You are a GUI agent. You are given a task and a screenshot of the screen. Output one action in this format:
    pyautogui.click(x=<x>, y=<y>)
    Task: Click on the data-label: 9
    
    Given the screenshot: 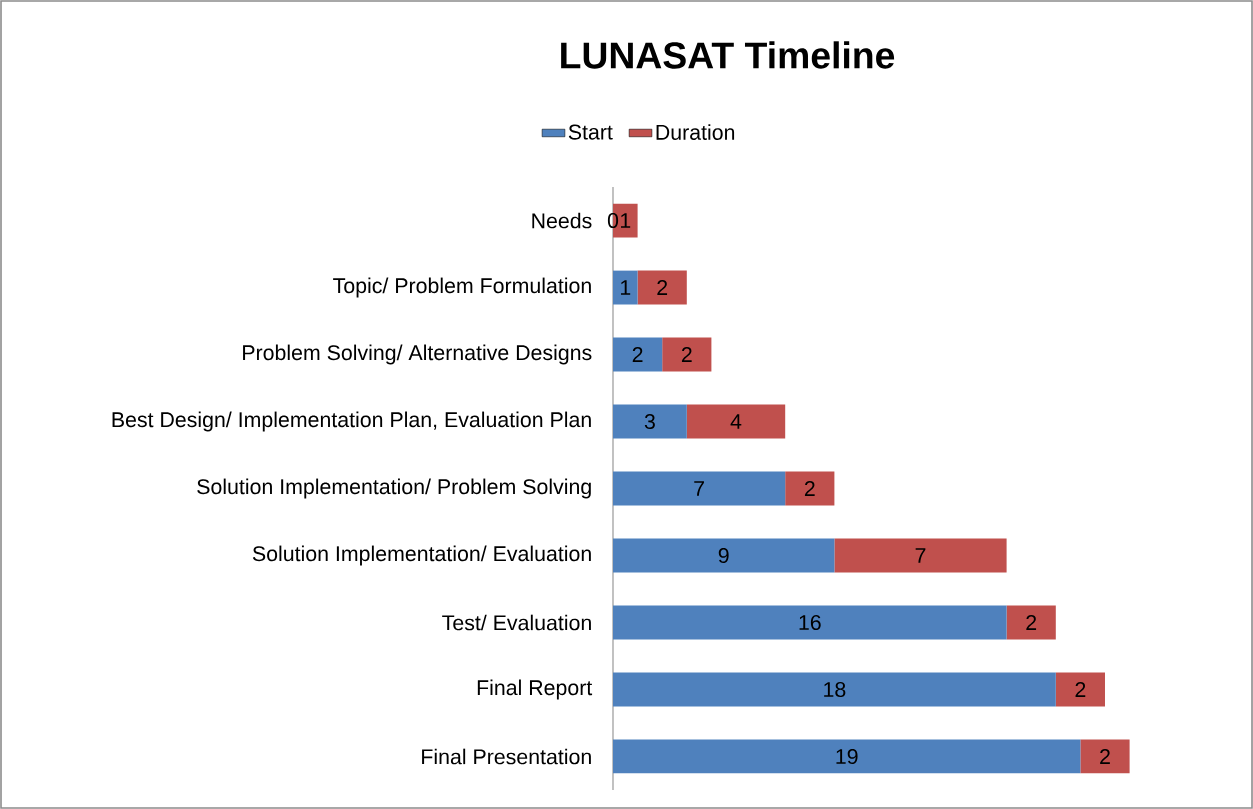 What is the action you would take?
    pyautogui.click(x=723, y=555)
    